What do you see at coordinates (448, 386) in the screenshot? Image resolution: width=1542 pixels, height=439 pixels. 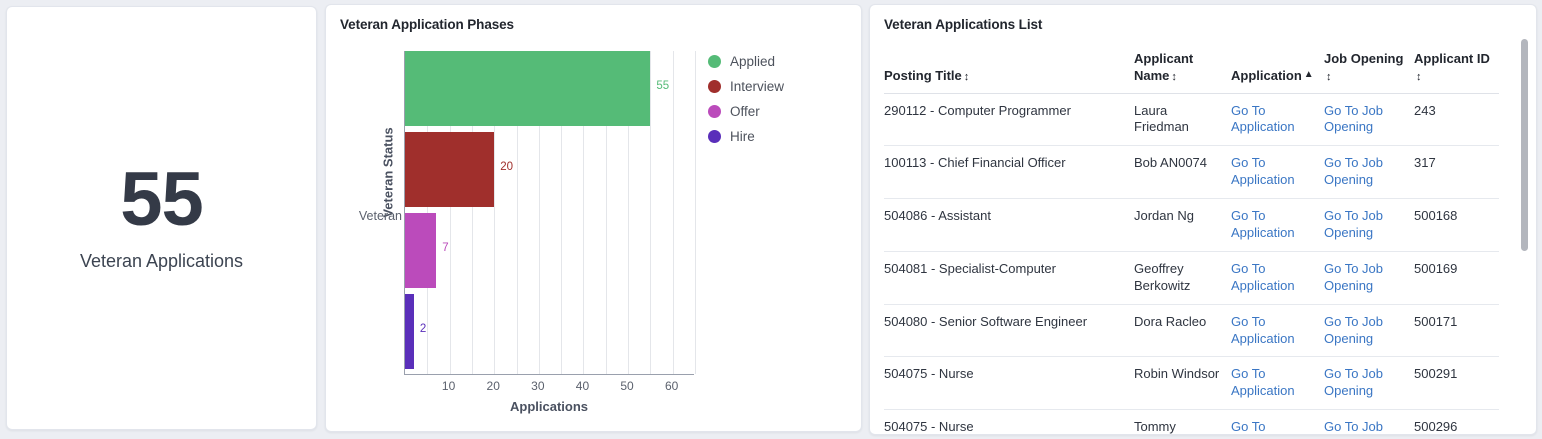 I see `chart-x-tick: 10` at bounding box center [448, 386].